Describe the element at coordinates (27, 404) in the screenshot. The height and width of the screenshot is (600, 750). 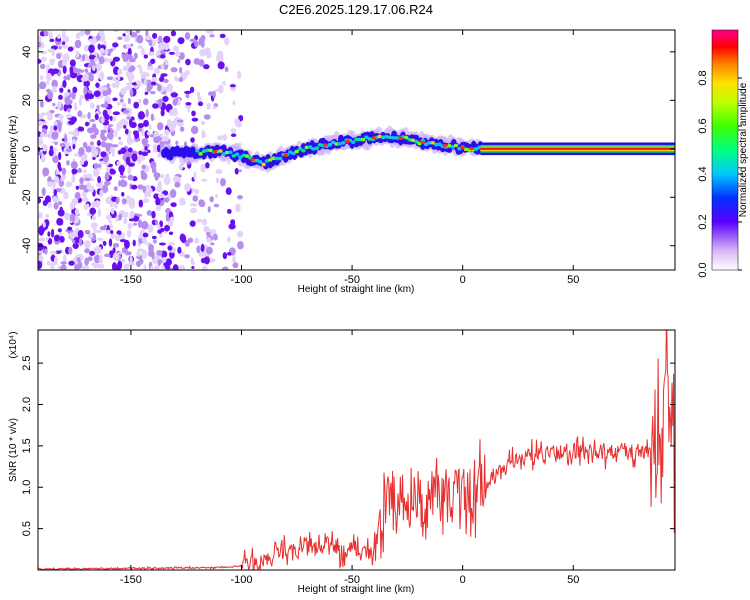
I see `y-tick-label: 2.0` at that location.